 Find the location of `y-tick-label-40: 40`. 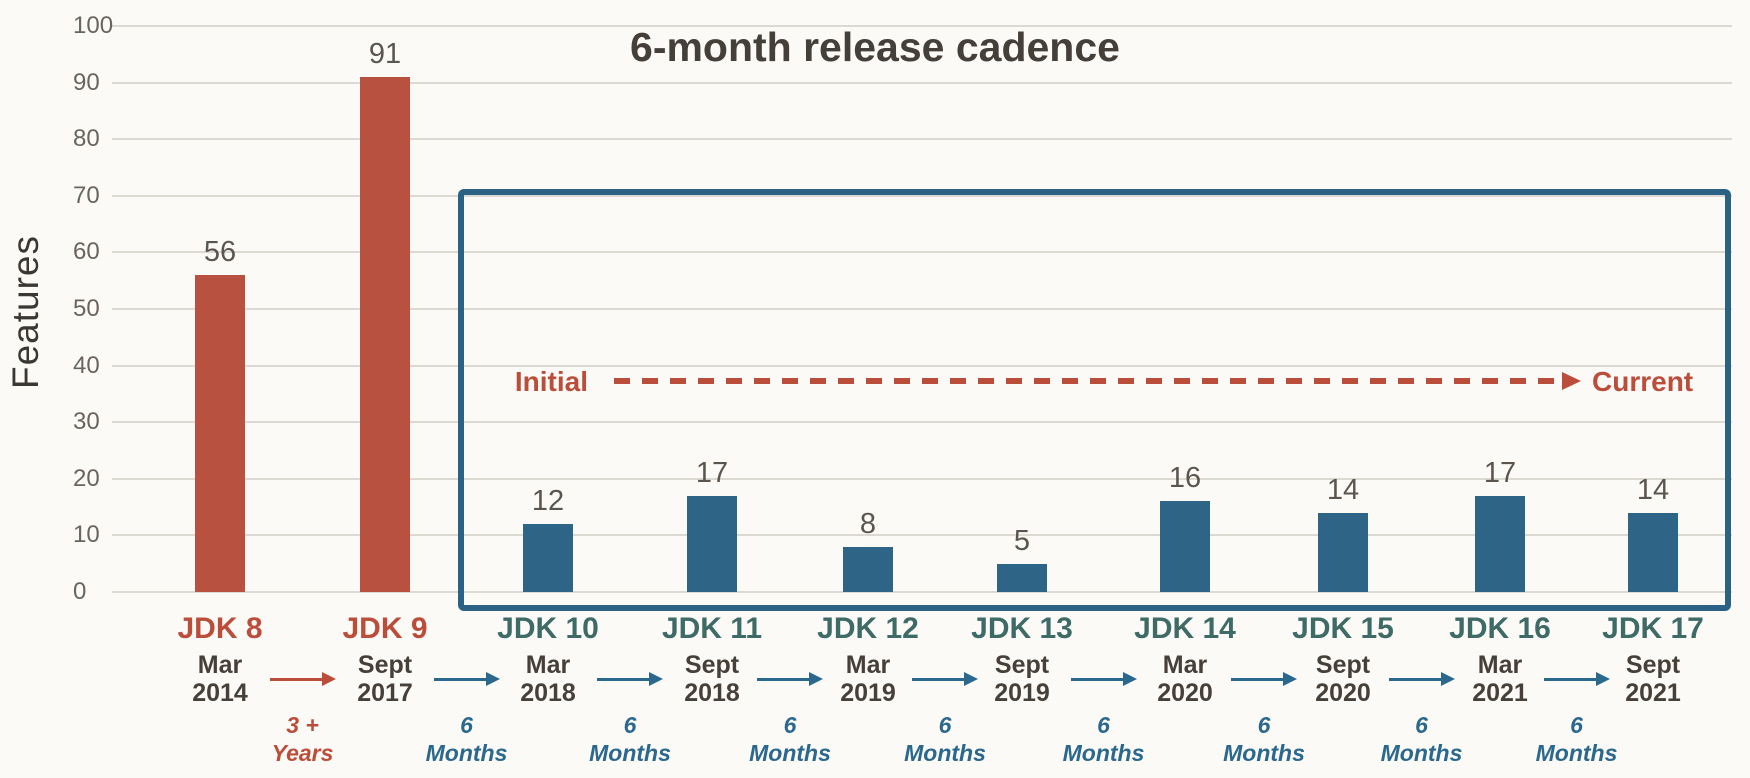

y-tick-label-40: 40 is located at coordinates (86, 365).